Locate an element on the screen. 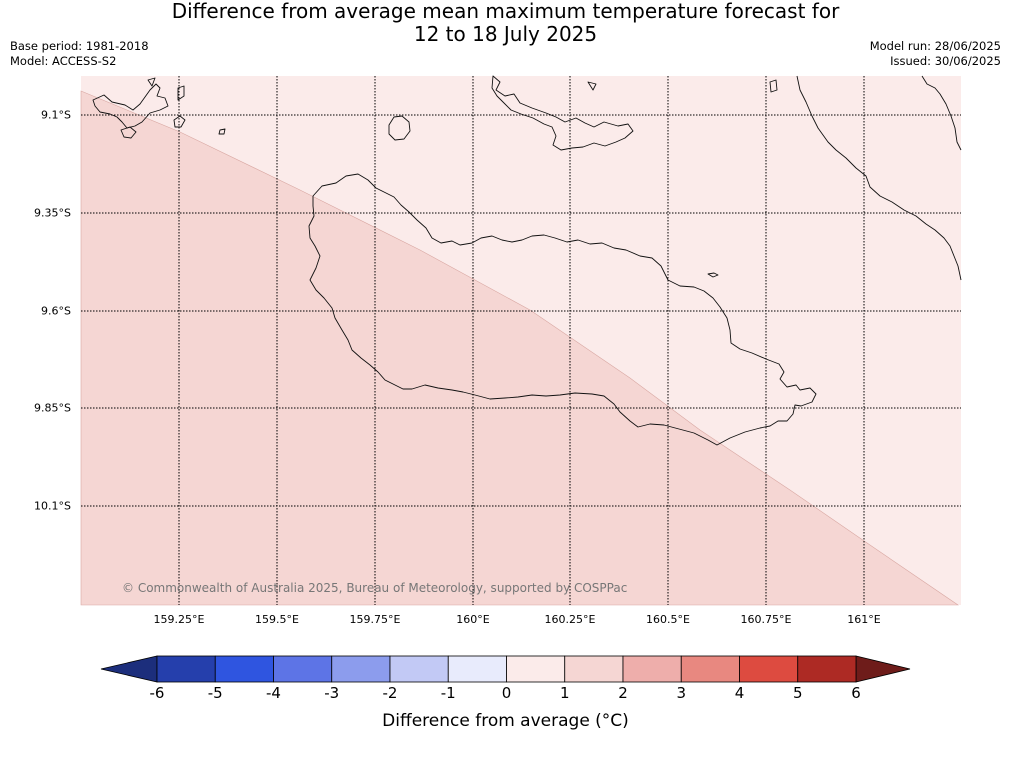  colorbar-label: Difference from average (°C) is located at coordinates (505, 721).